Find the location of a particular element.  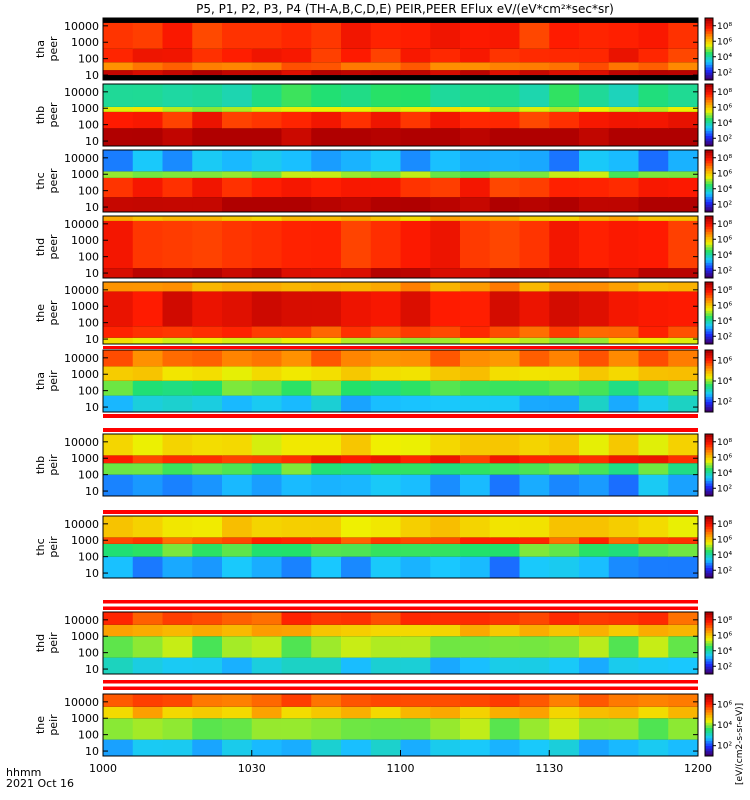

panel-thb-peir: 10 100 1000 10000 thb peir 10² 10⁴ 10⁶ 10⁸ is located at coordinates (383, 465).